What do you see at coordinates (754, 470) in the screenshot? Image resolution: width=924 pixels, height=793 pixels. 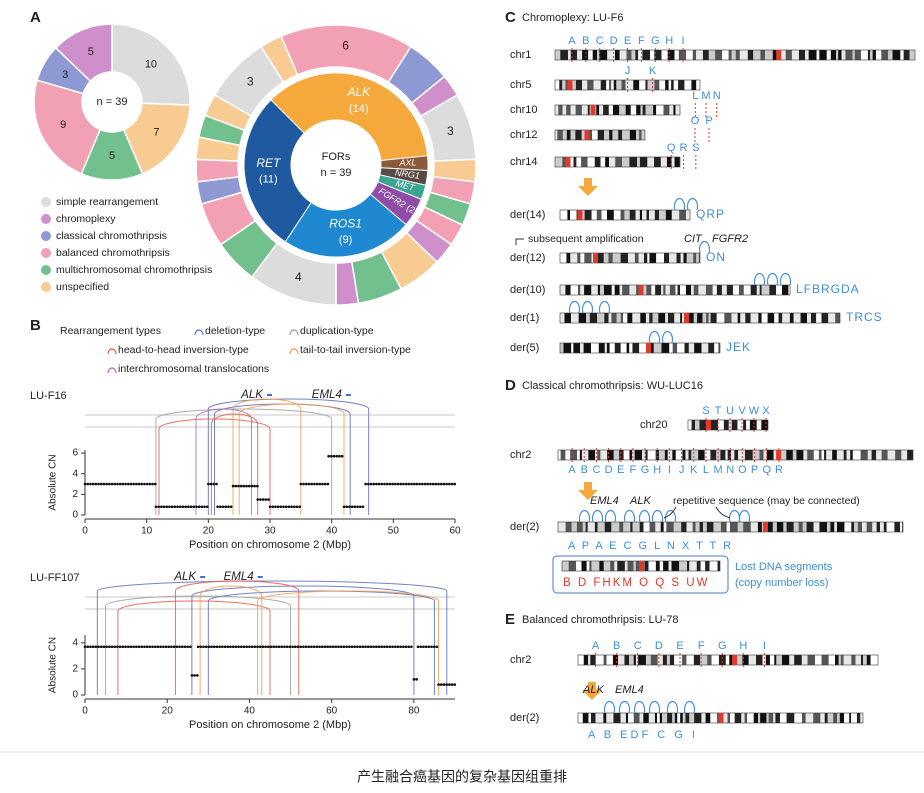 I see `segment-letter: P` at bounding box center [754, 470].